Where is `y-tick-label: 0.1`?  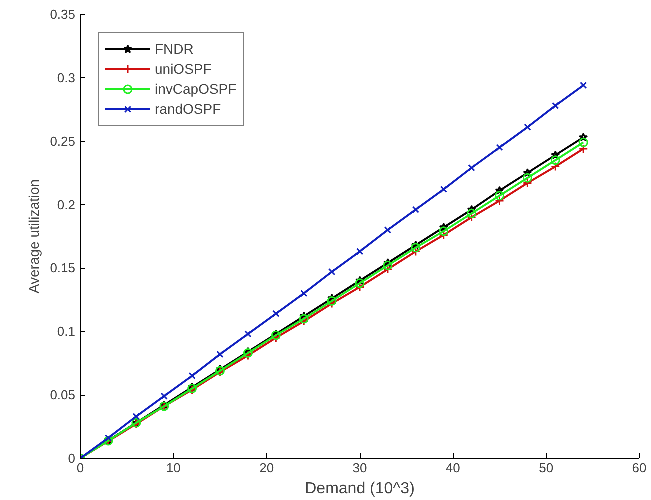
y-tick-label: 0.1 is located at coordinates (66, 332).